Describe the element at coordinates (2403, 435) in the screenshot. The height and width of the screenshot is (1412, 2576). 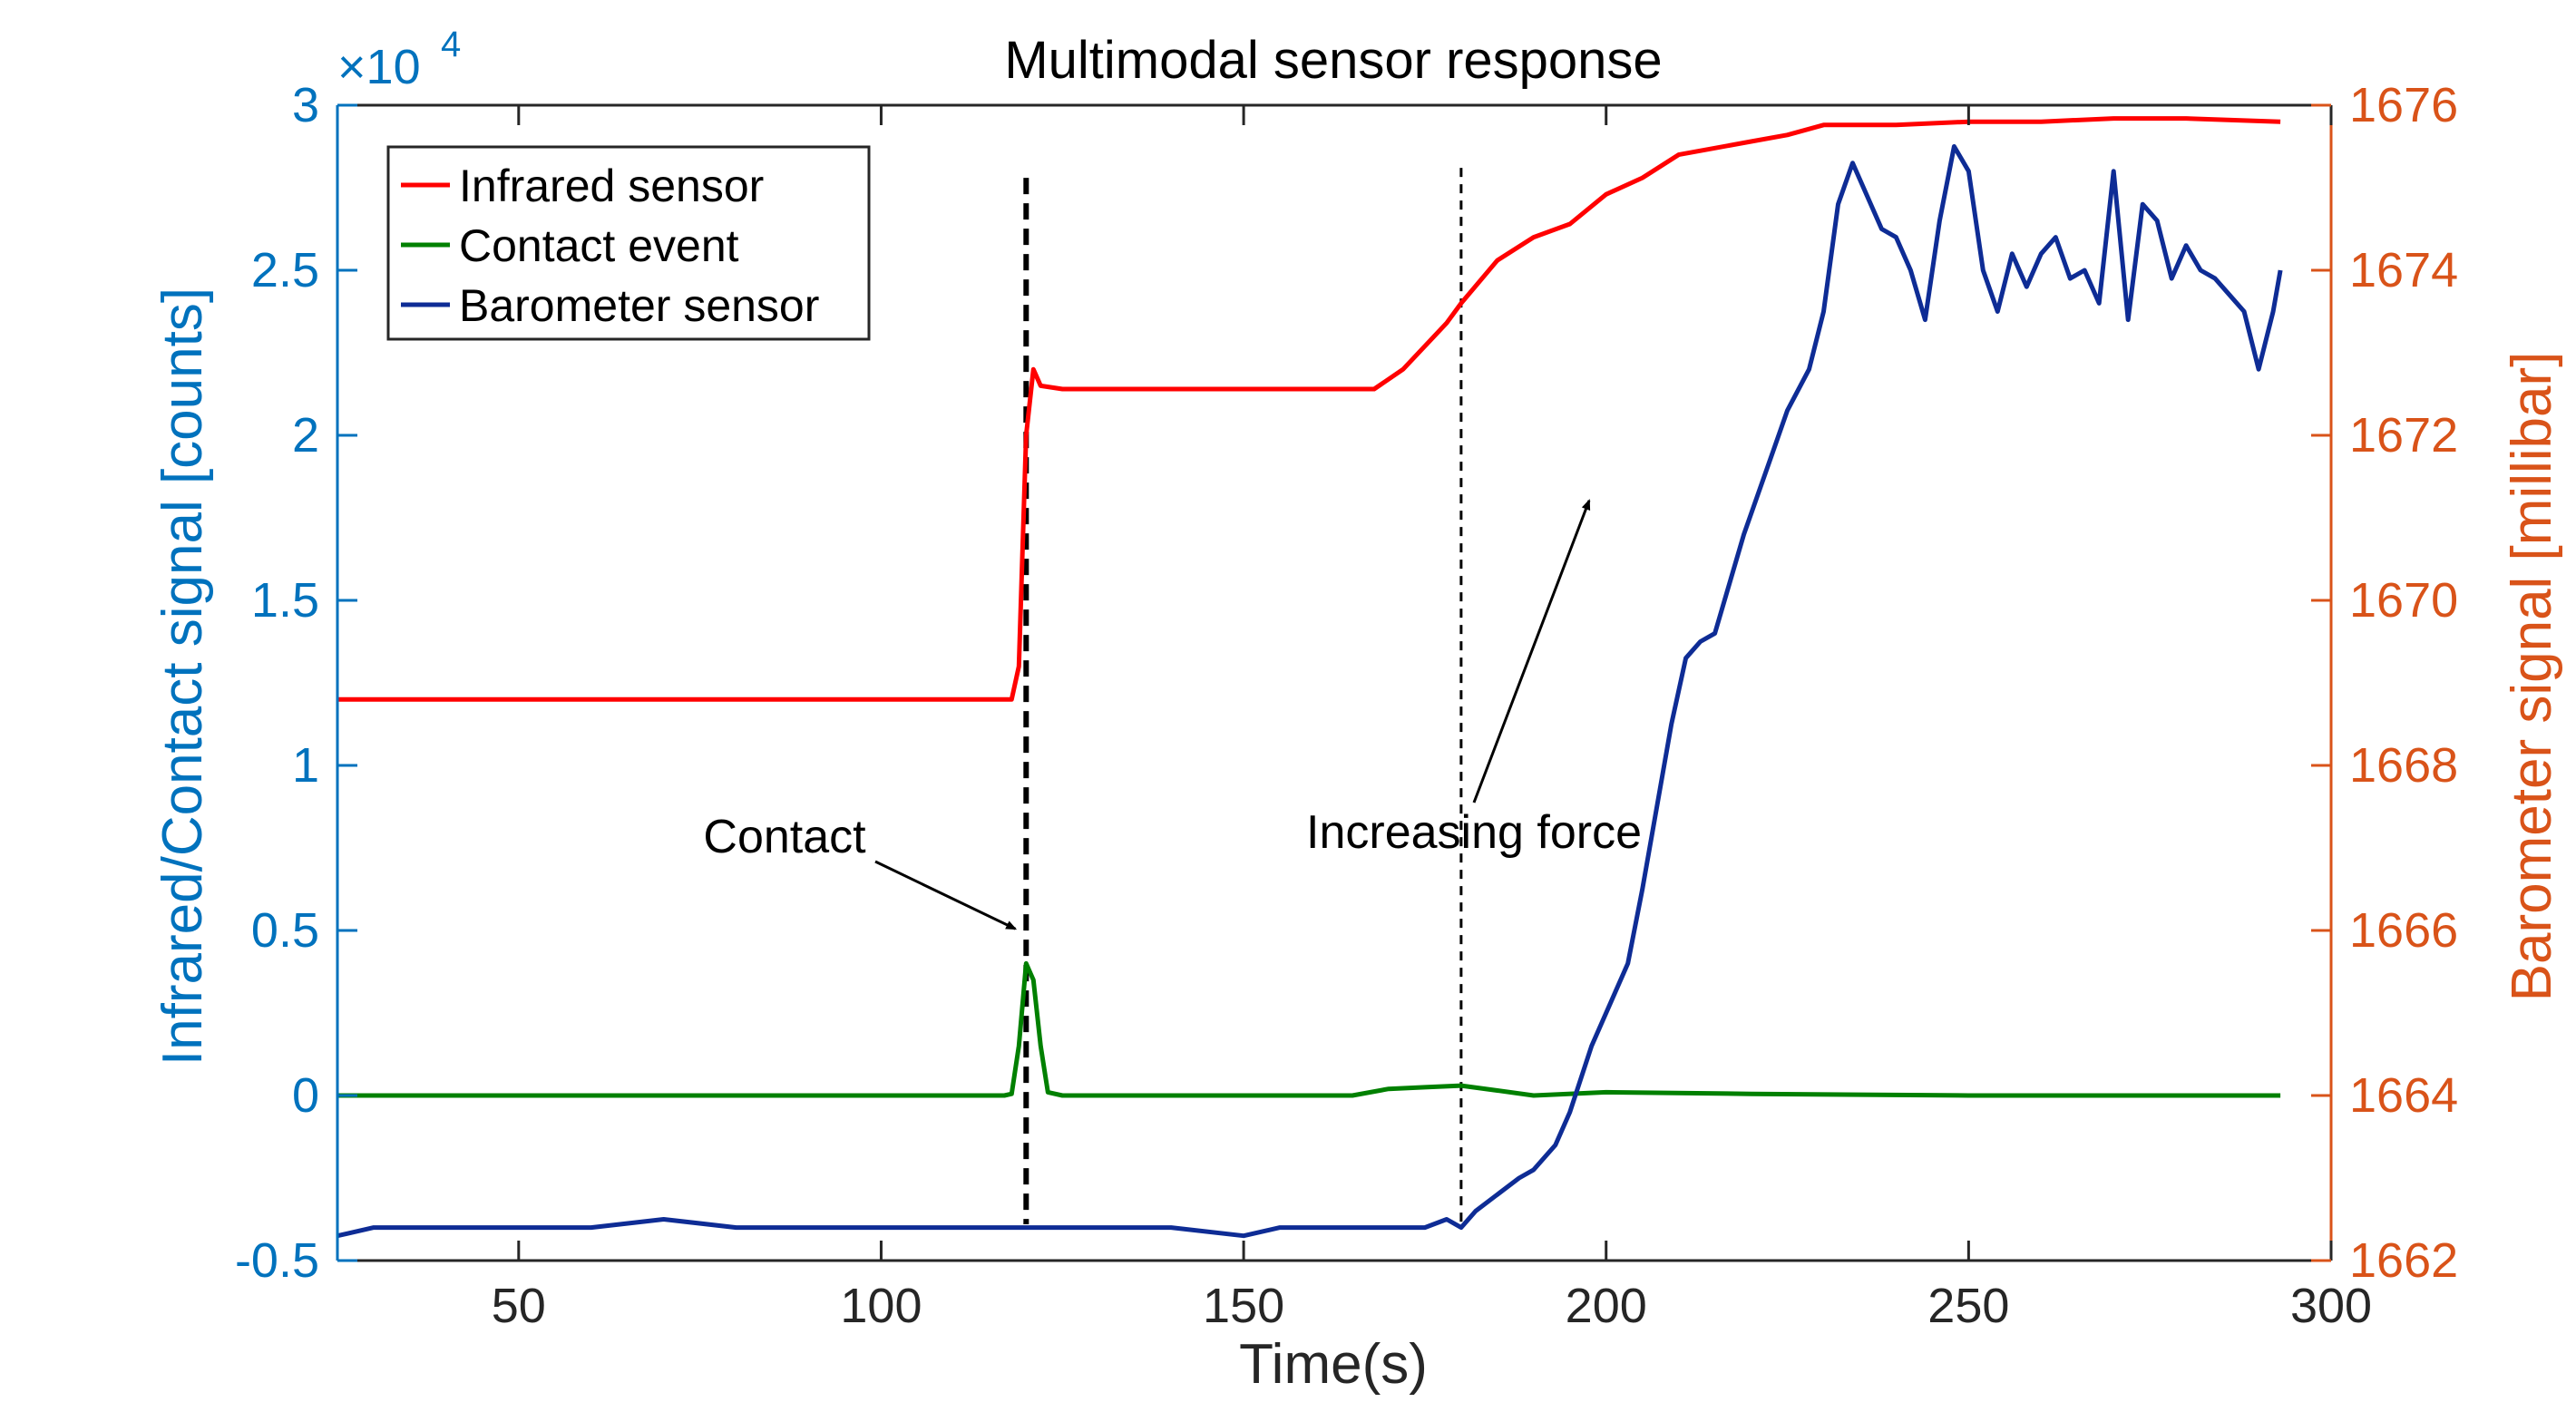
I see `y-right-tick-label: 1672` at that location.